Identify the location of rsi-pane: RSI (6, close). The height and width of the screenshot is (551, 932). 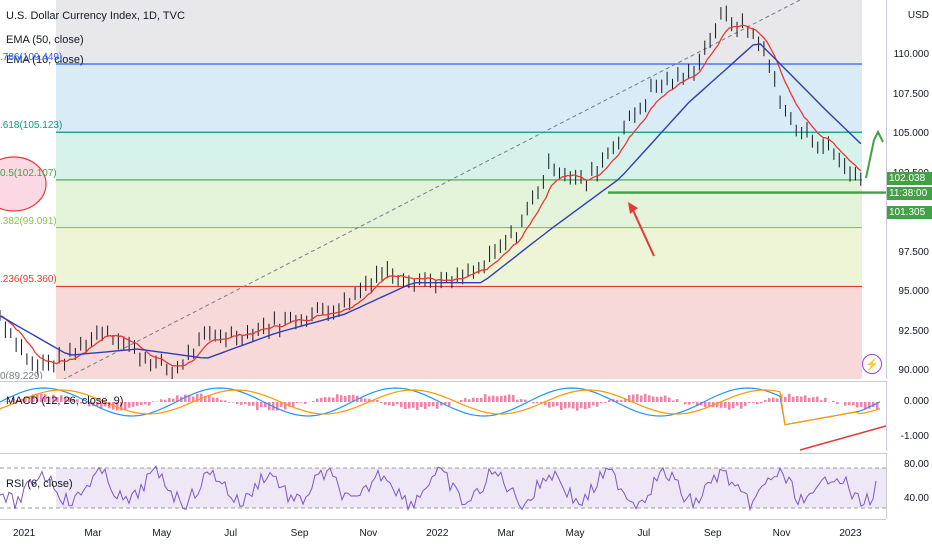
(443, 486).